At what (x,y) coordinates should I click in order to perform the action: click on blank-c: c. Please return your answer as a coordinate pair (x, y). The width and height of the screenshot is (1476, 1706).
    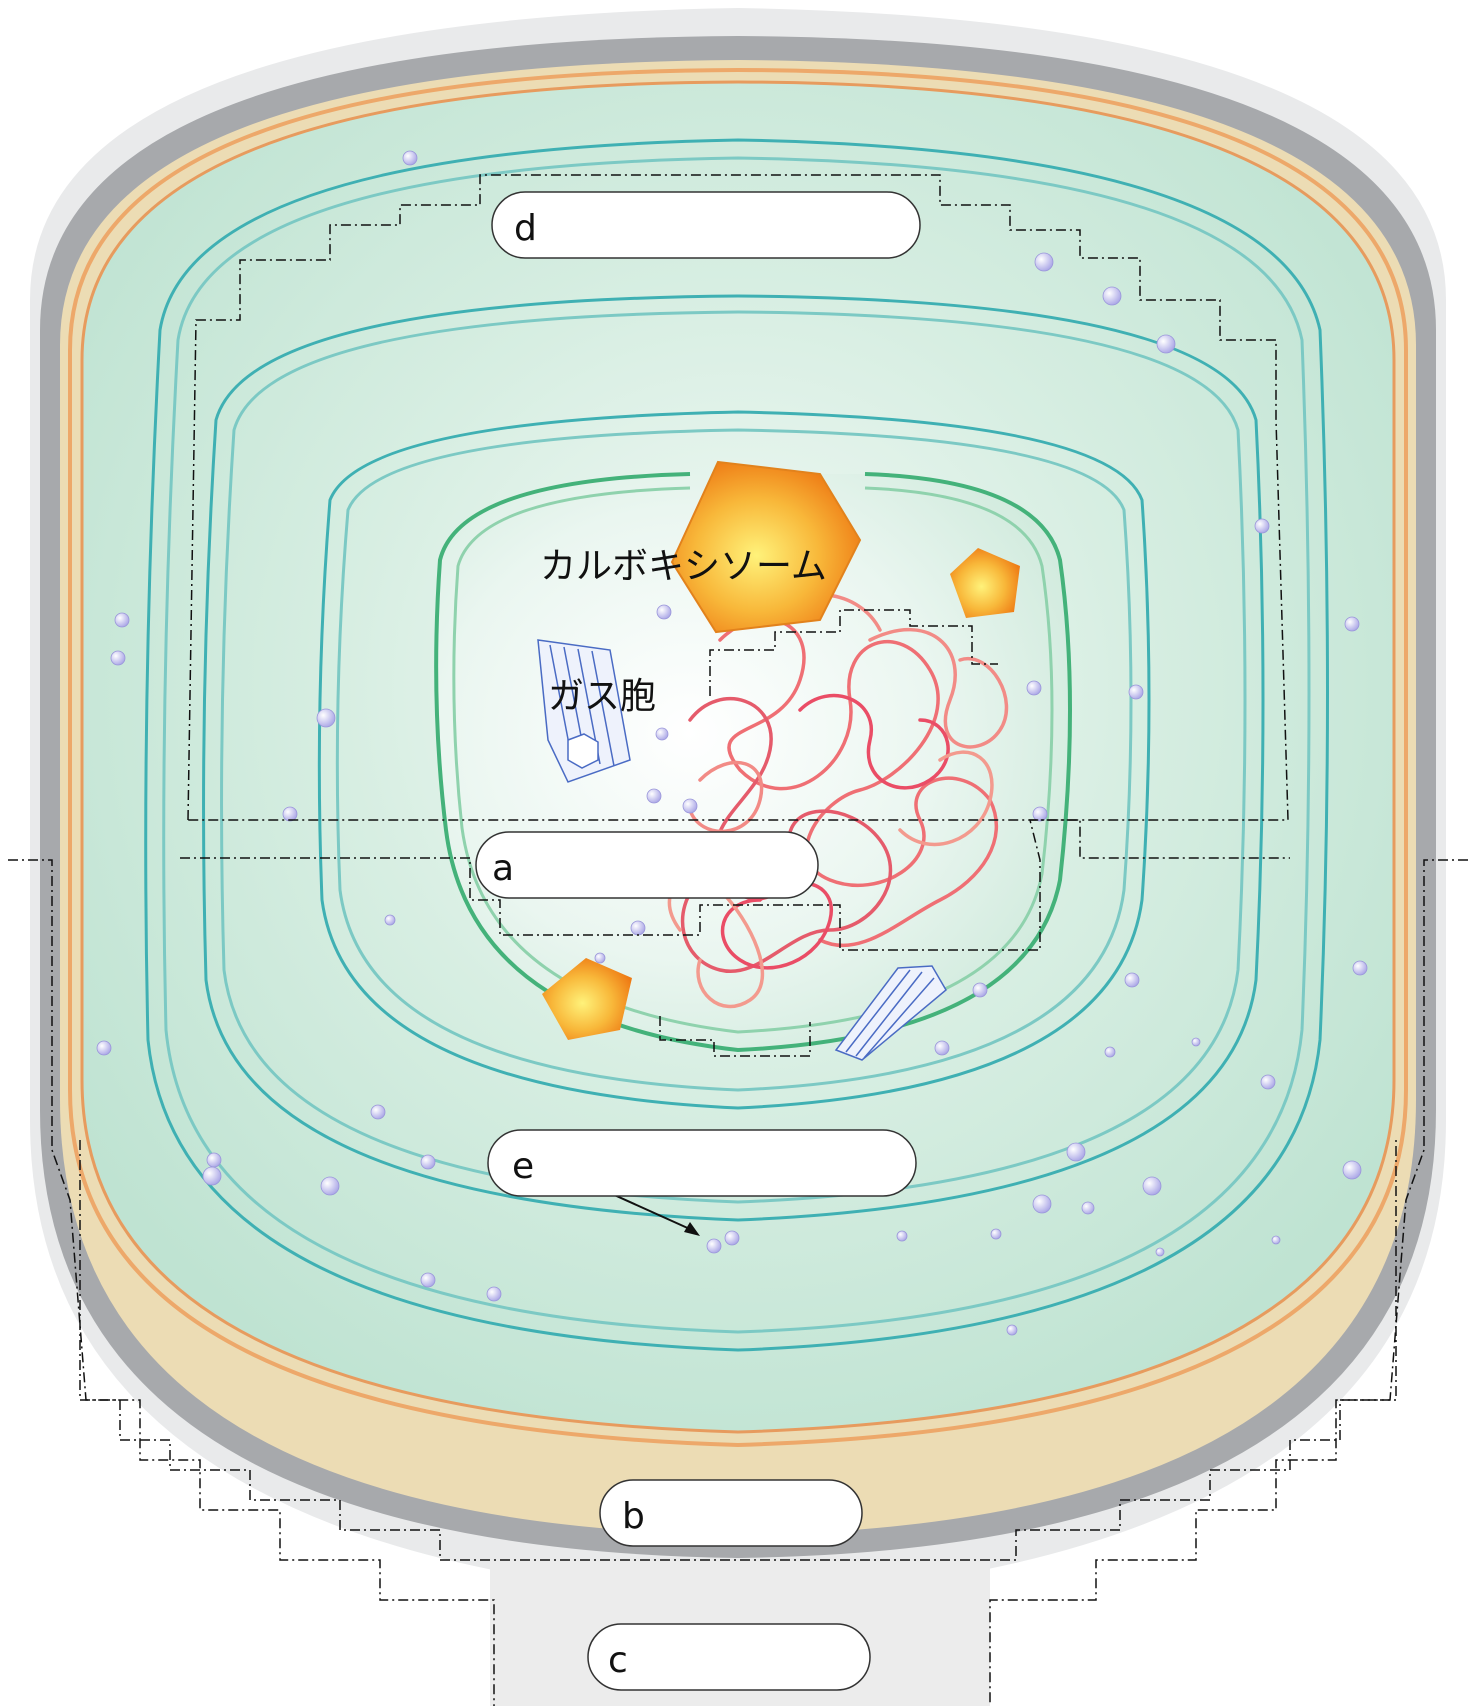
    Looking at the image, I should click on (729, 1657).